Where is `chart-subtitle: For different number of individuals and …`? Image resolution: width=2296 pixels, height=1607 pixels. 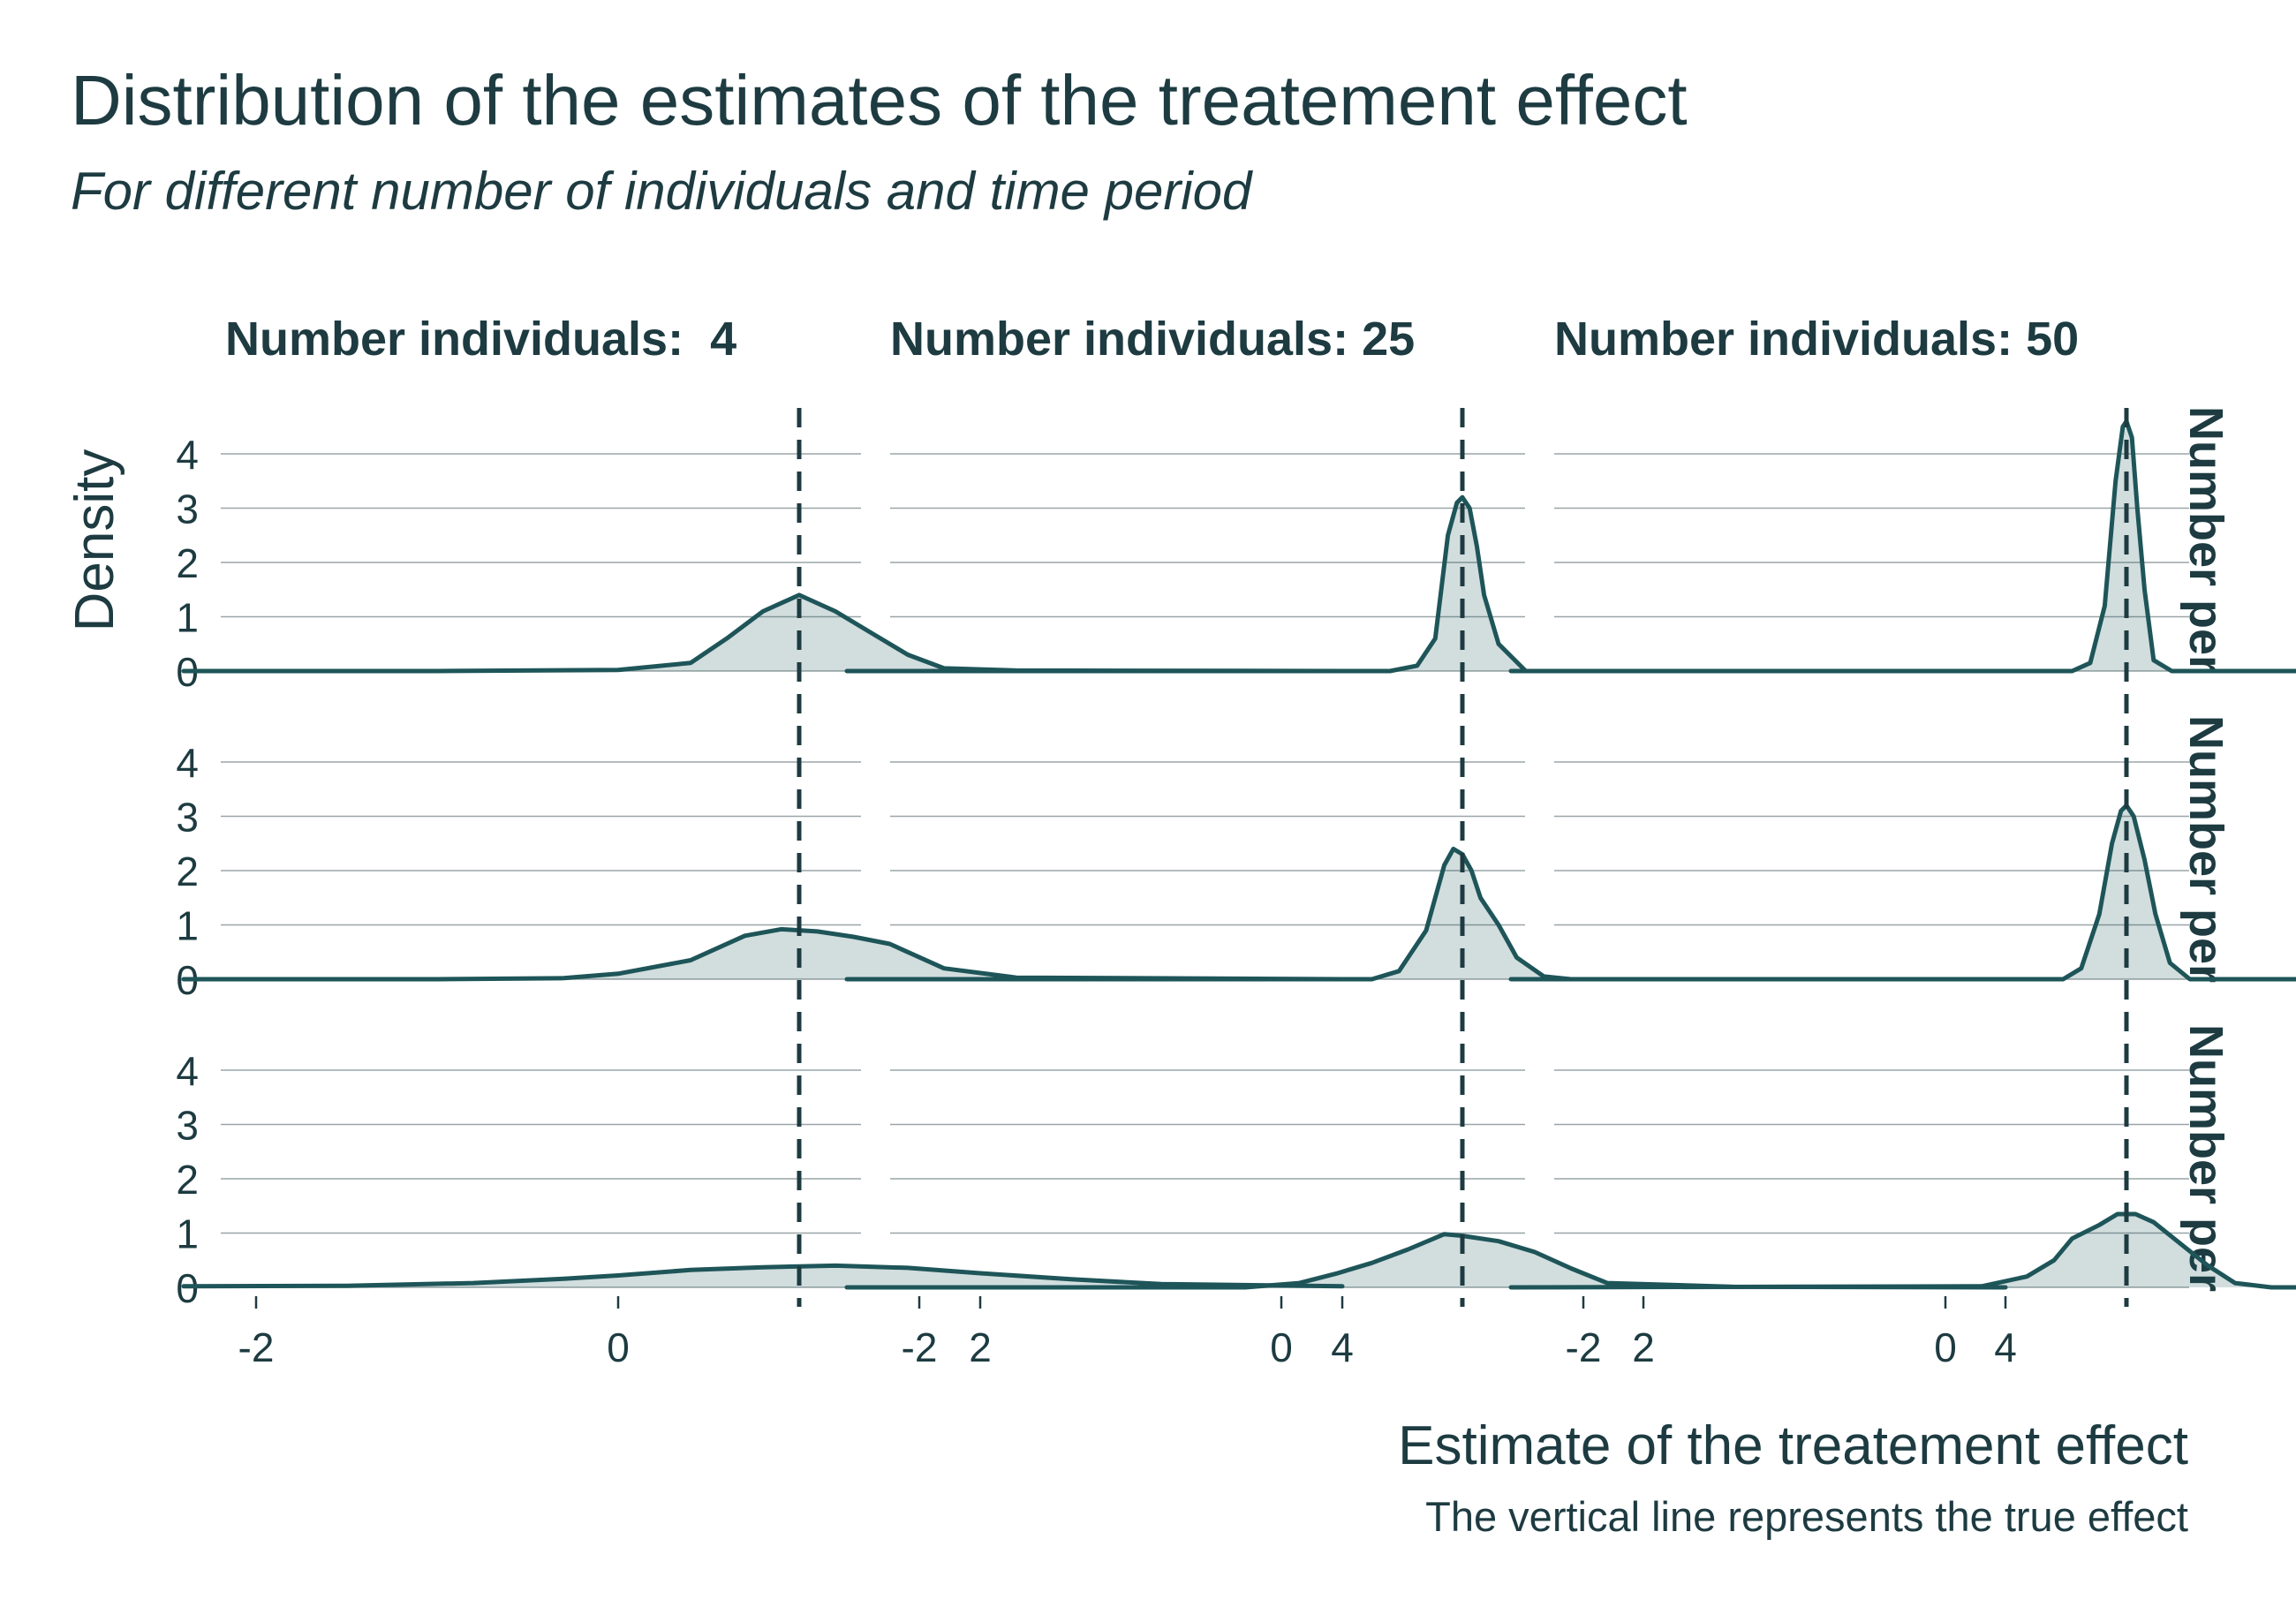 chart-subtitle: For different number of individuals and … is located at coordinates (661, 191).